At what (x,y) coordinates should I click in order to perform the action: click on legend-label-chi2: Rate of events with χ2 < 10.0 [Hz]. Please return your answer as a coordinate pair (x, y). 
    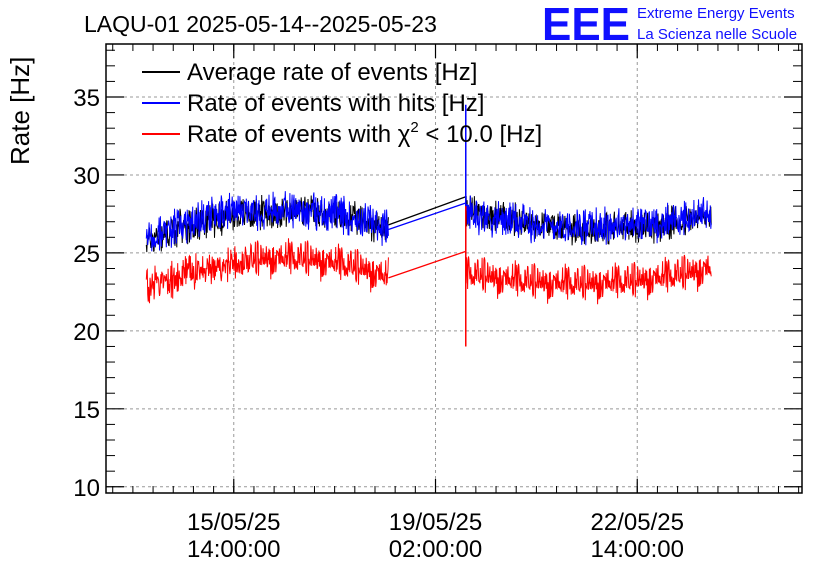
    Looking at the image, I should click on (364, 133).